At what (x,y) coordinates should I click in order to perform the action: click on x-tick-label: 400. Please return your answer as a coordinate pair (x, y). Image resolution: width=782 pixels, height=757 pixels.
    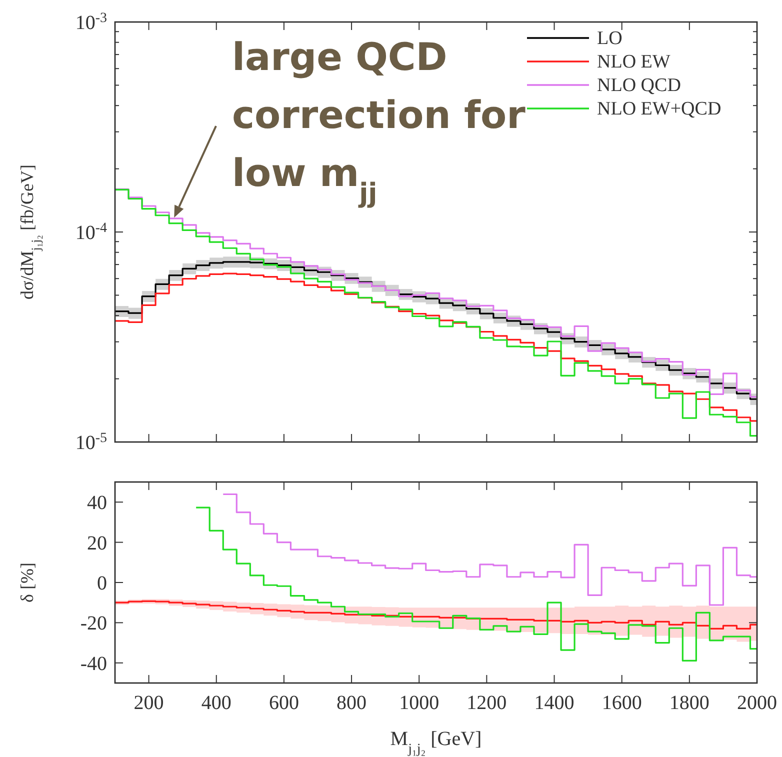
    Looking at the image, I should click on (216, 703).